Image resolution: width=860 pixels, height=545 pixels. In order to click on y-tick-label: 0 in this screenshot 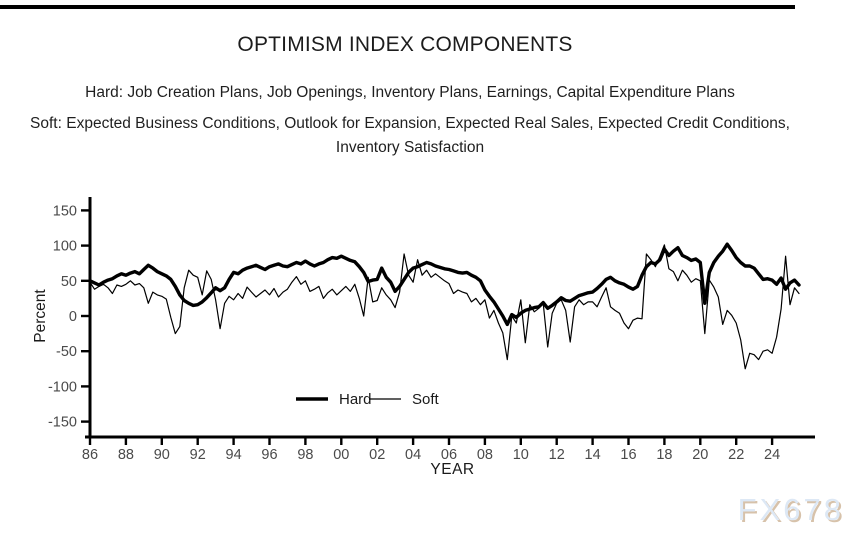, I will do `click(73, 317)`.